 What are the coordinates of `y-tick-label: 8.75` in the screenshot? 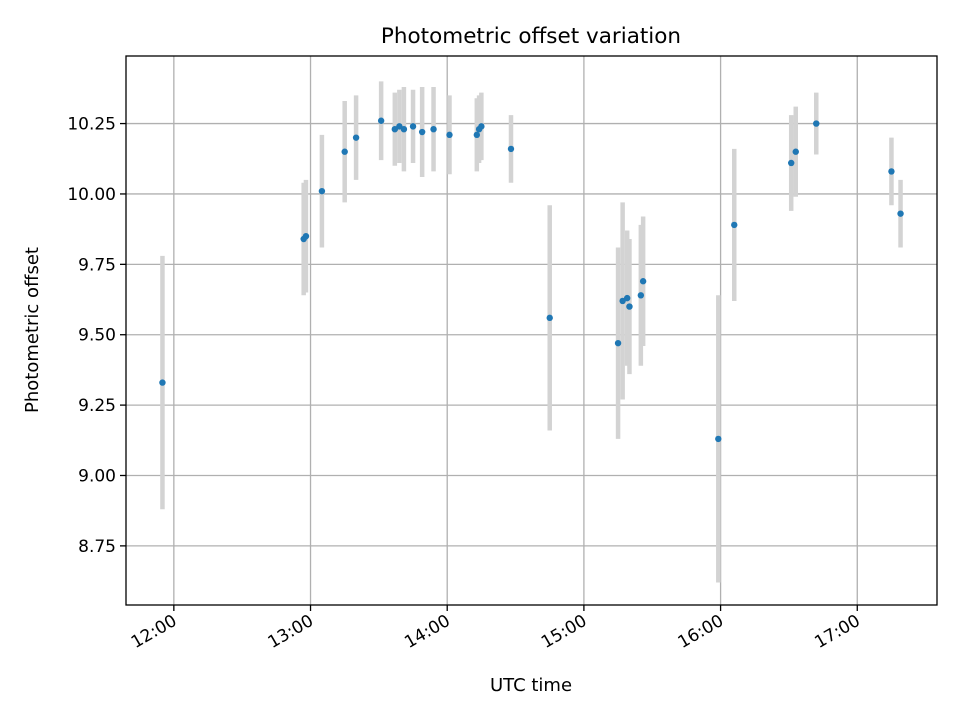 It's located at (97, 547).